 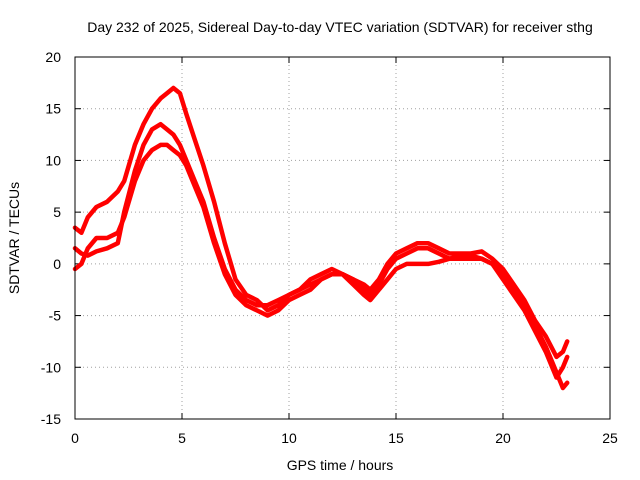 I want to click on x-tick-label: 15, so click(x=396, y=438).